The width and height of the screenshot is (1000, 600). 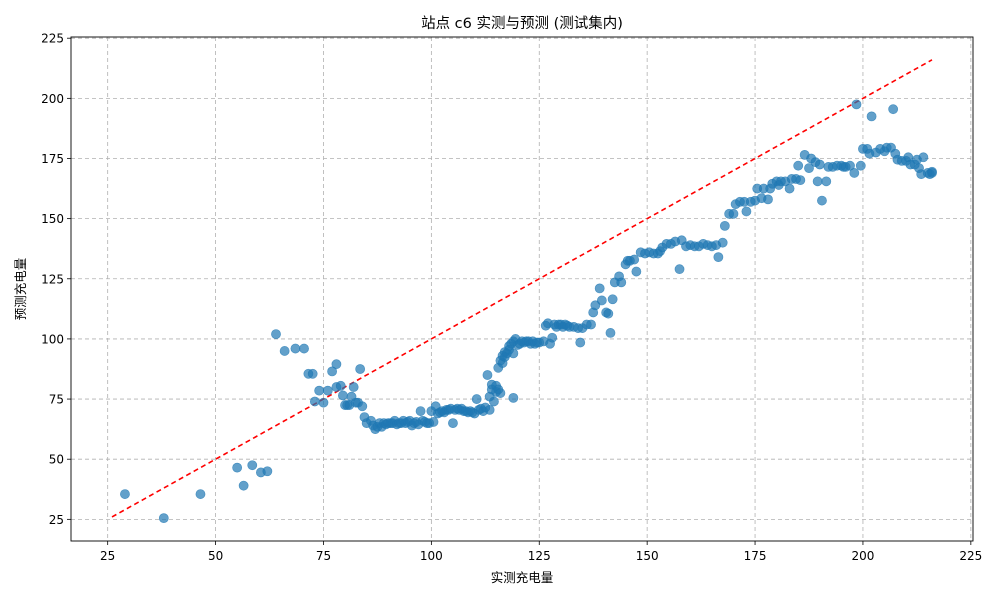 What do you see at coordinates (52, 159) in the screenshot?
I see `y-tick-label: 175` at bounding box center [52, 159].